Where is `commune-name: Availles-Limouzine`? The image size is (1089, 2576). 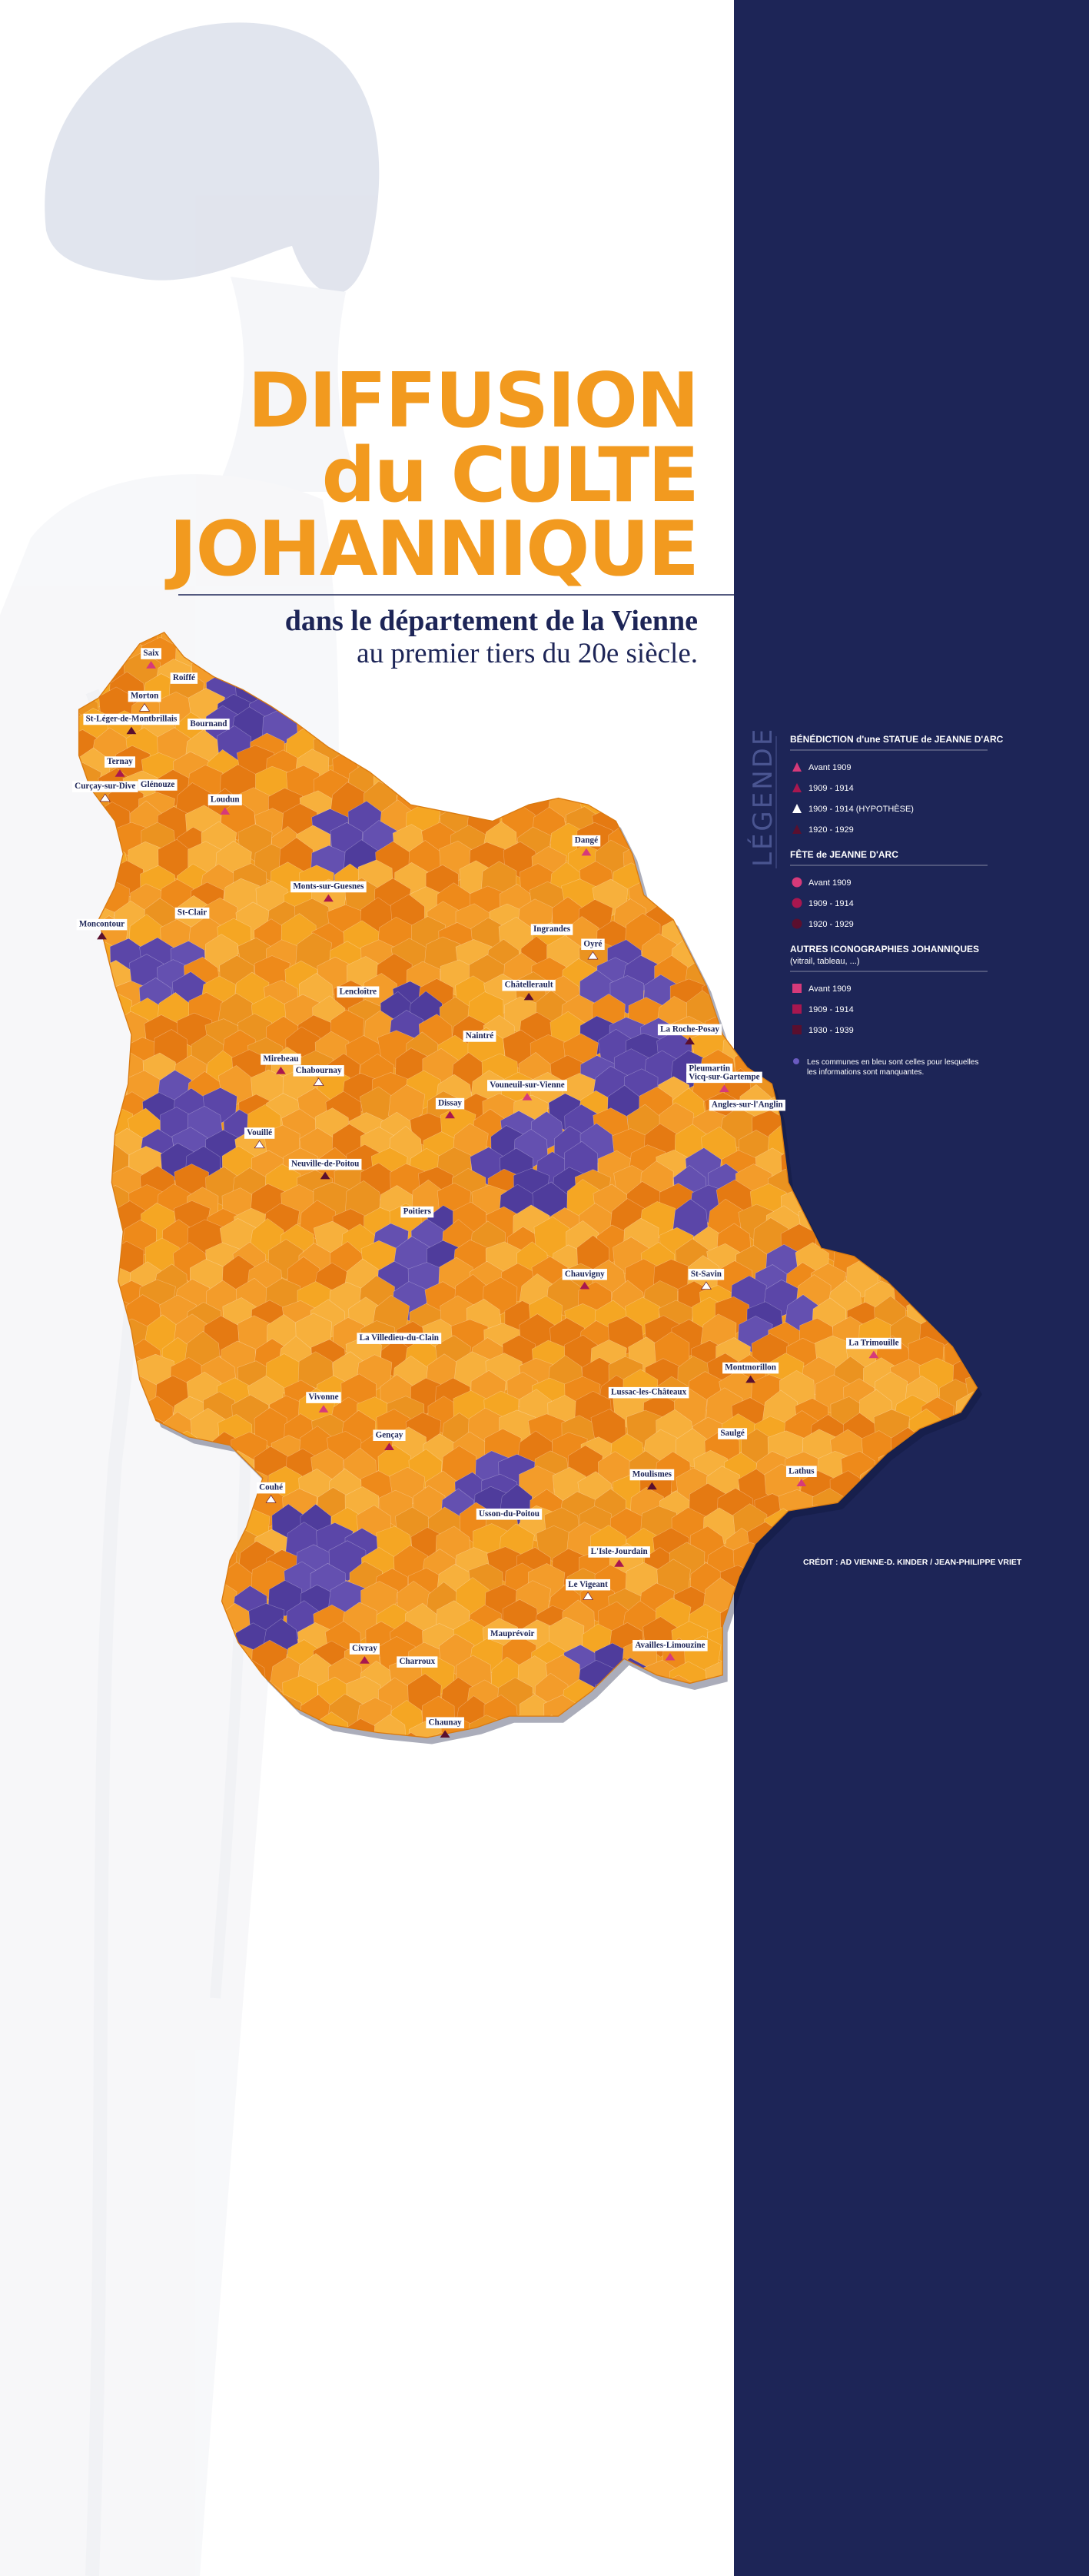 commune-name: Availles-Limouzine is located at coordinates (670, 1645).